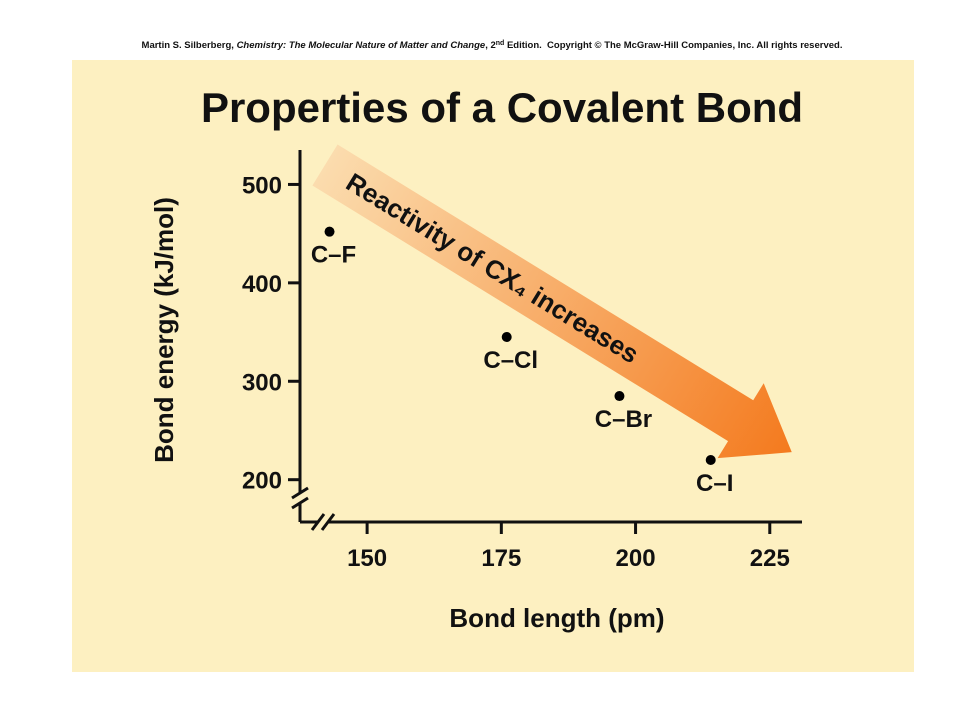 The image size is (960, 720). I want to click on credit-part: , 2, so click(490, 45).